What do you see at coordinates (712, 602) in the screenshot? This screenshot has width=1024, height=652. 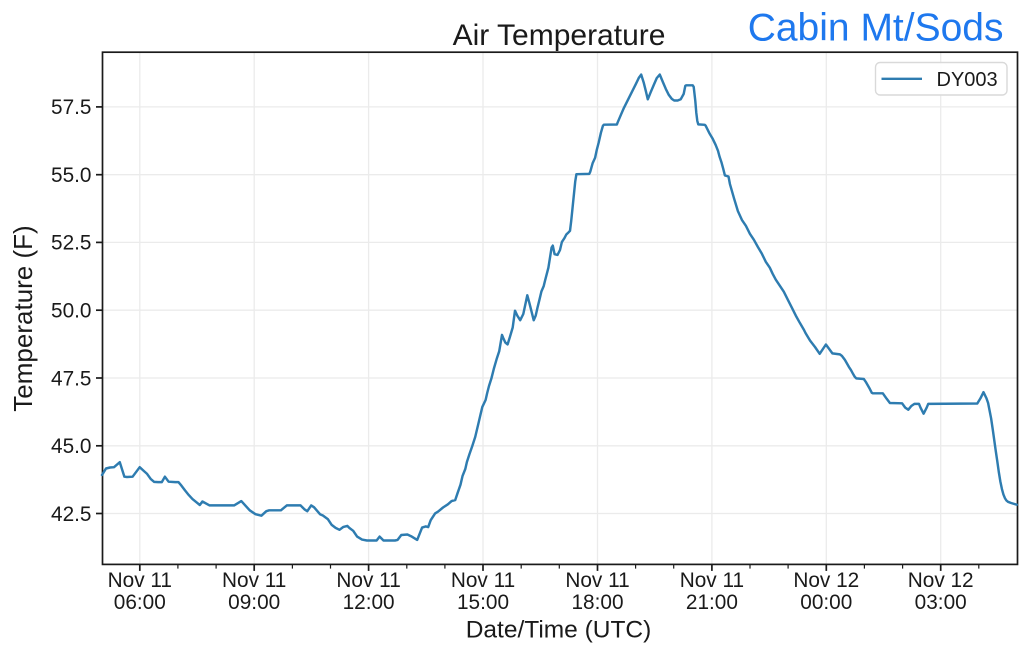 I see `svg-text: 21:00` at bounding box center [712, 602].